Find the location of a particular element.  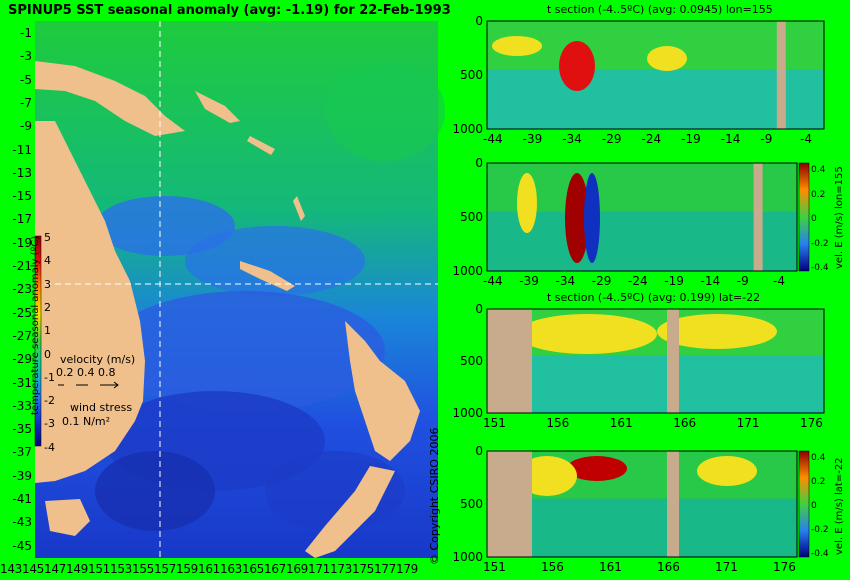

panel-x-tick: -19 is located at coordinates (691, 139).